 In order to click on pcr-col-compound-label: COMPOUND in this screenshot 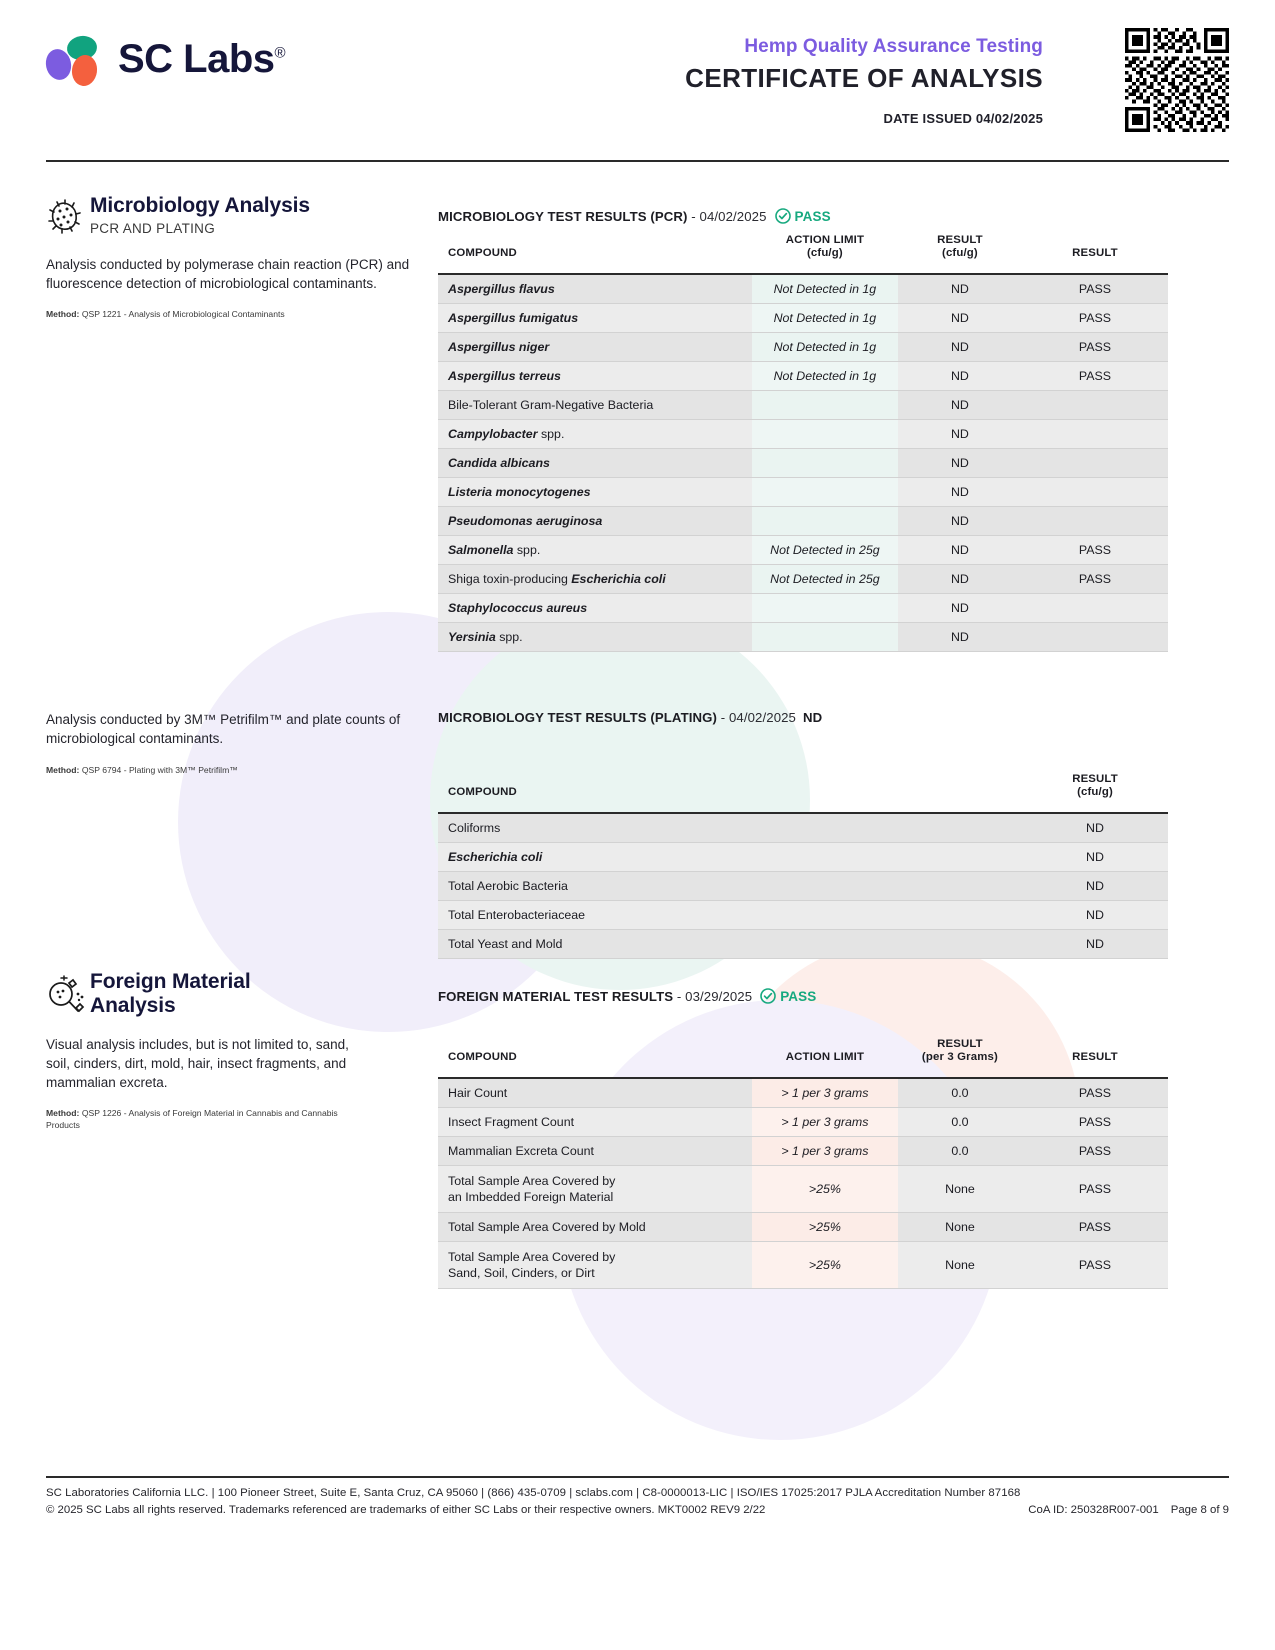, I will do `click(482, 253)`.